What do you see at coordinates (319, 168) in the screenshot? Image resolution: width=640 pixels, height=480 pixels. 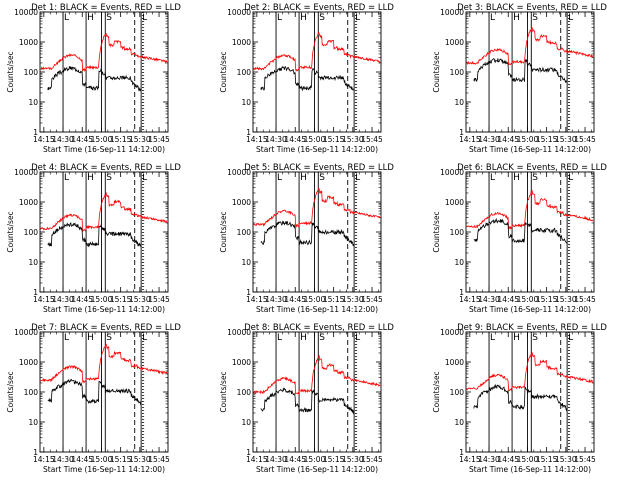 I see `chart-title: Det 5: BLACK = Events, RED = LLD` at bounding box center [319, 168].